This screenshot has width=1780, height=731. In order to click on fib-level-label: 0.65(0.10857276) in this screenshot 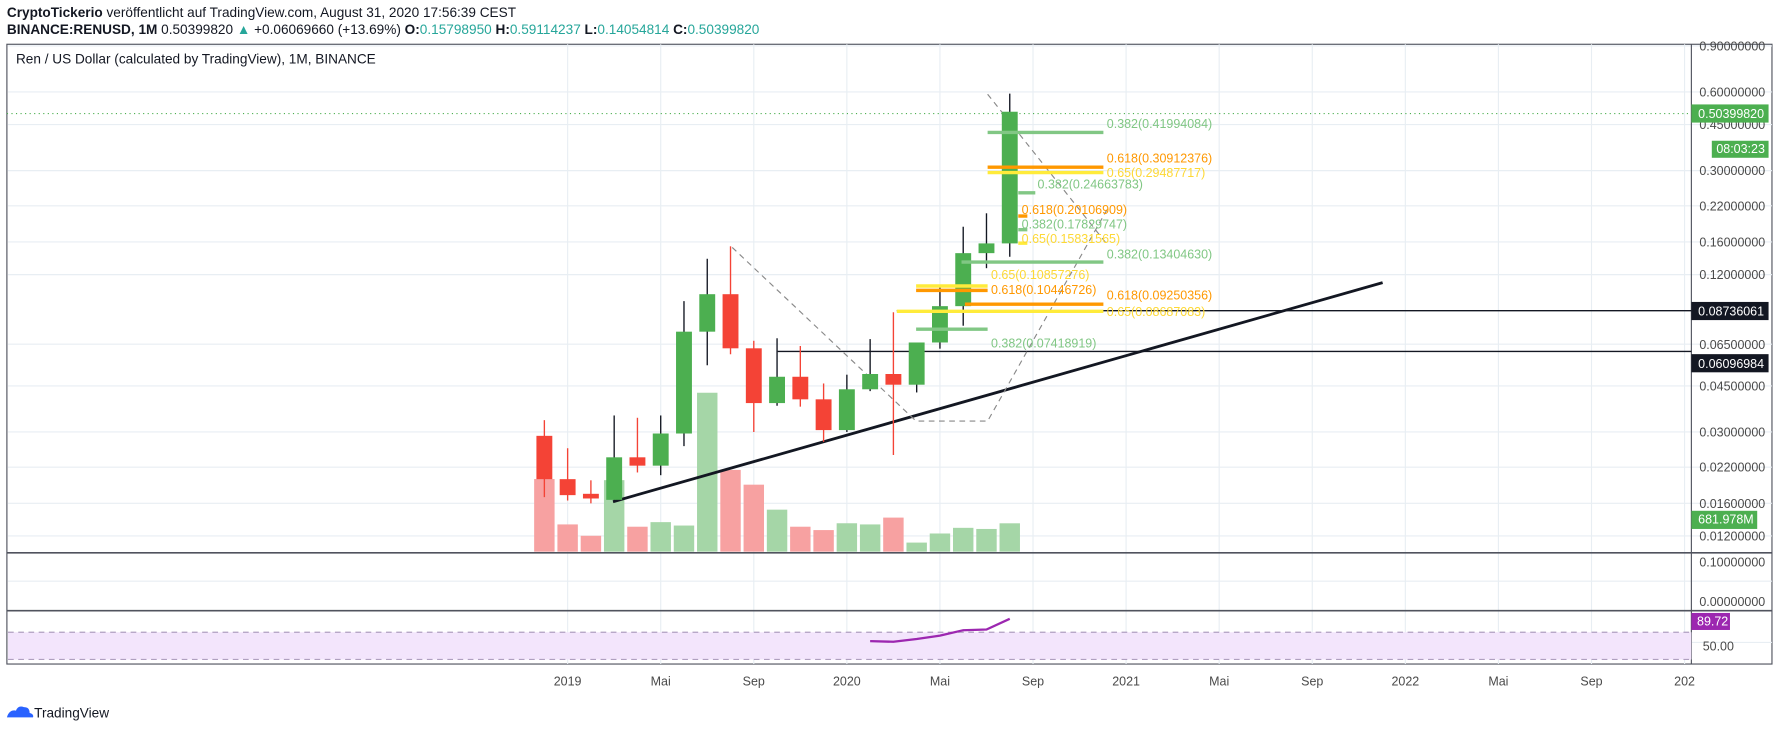, I will do `click(1040, 275)`.